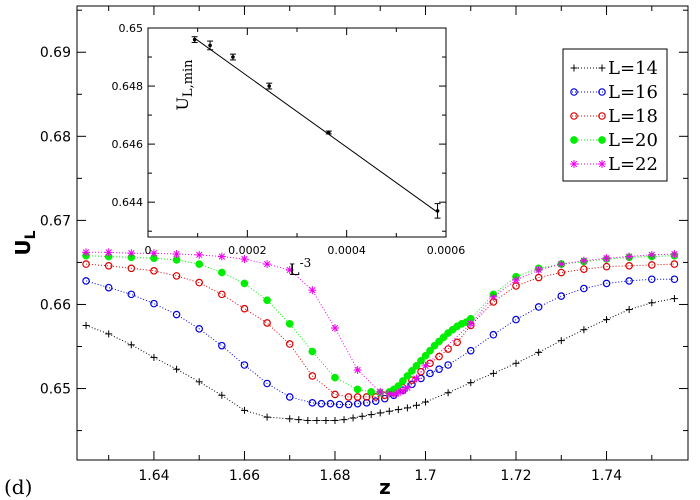  I want to click on legend-label: L=18, so click(633, 116).